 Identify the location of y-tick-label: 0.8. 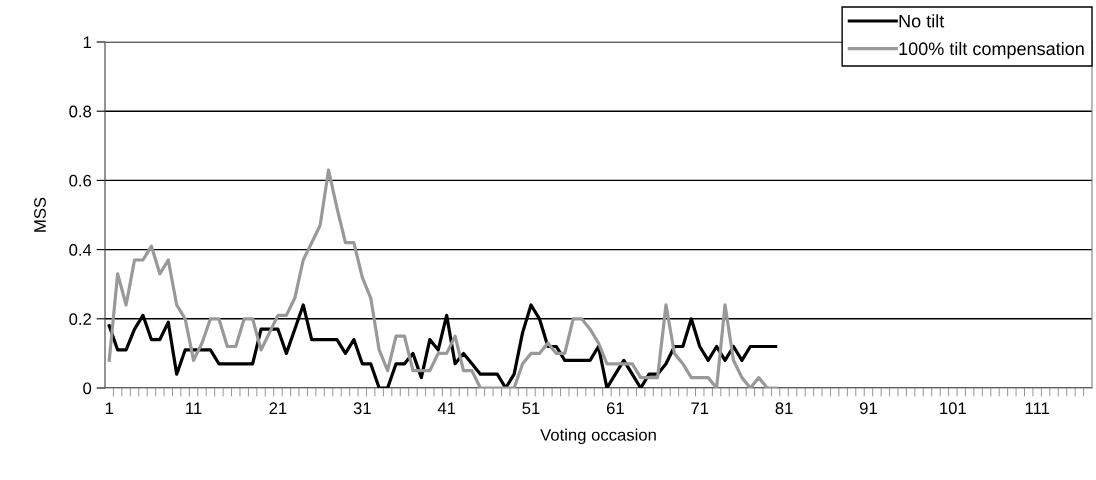
(80, 111).